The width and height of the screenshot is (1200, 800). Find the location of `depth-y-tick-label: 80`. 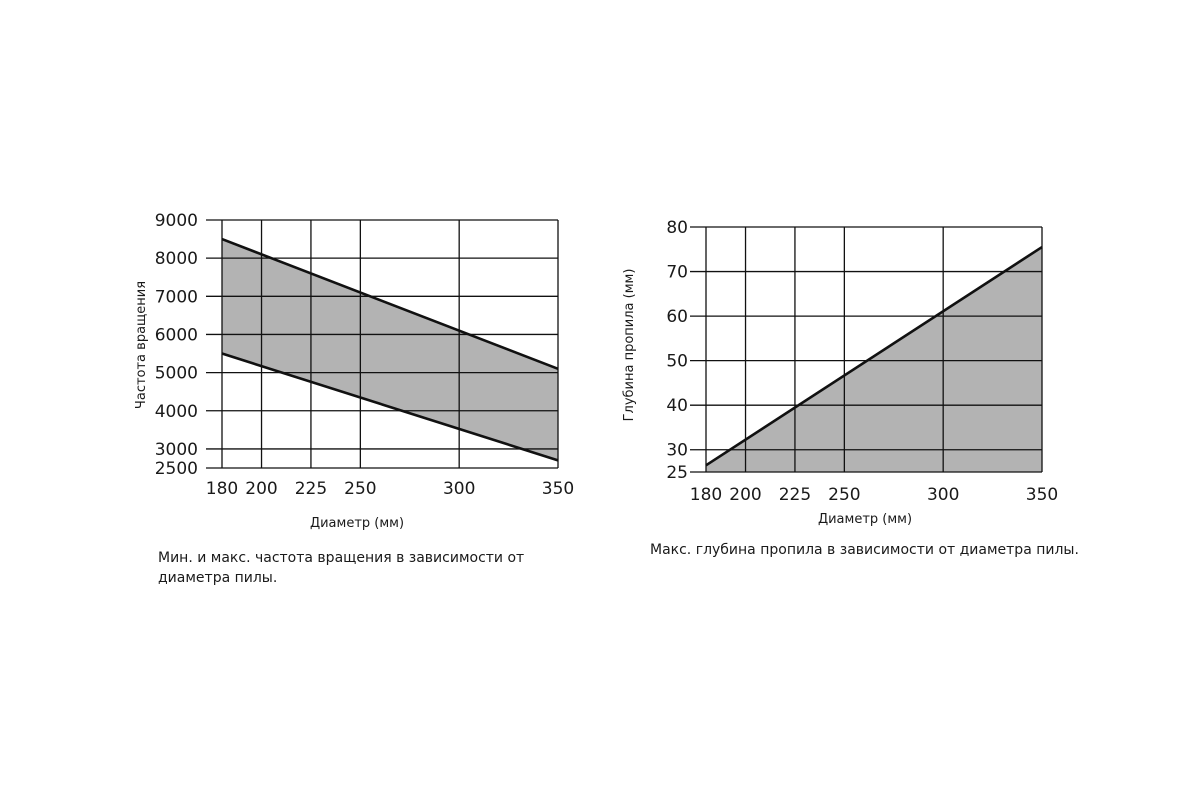

depth-y-tick-label: 80 is located at coordinates (677, 228).